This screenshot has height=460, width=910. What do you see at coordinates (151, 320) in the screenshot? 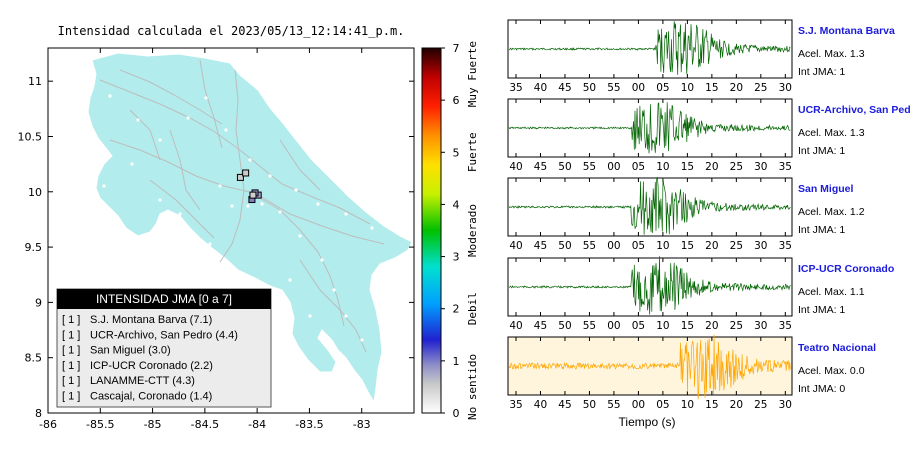
I see `legend-item-text: S.J. Montana Barva (7.1)` at bounding box center [151, 320].